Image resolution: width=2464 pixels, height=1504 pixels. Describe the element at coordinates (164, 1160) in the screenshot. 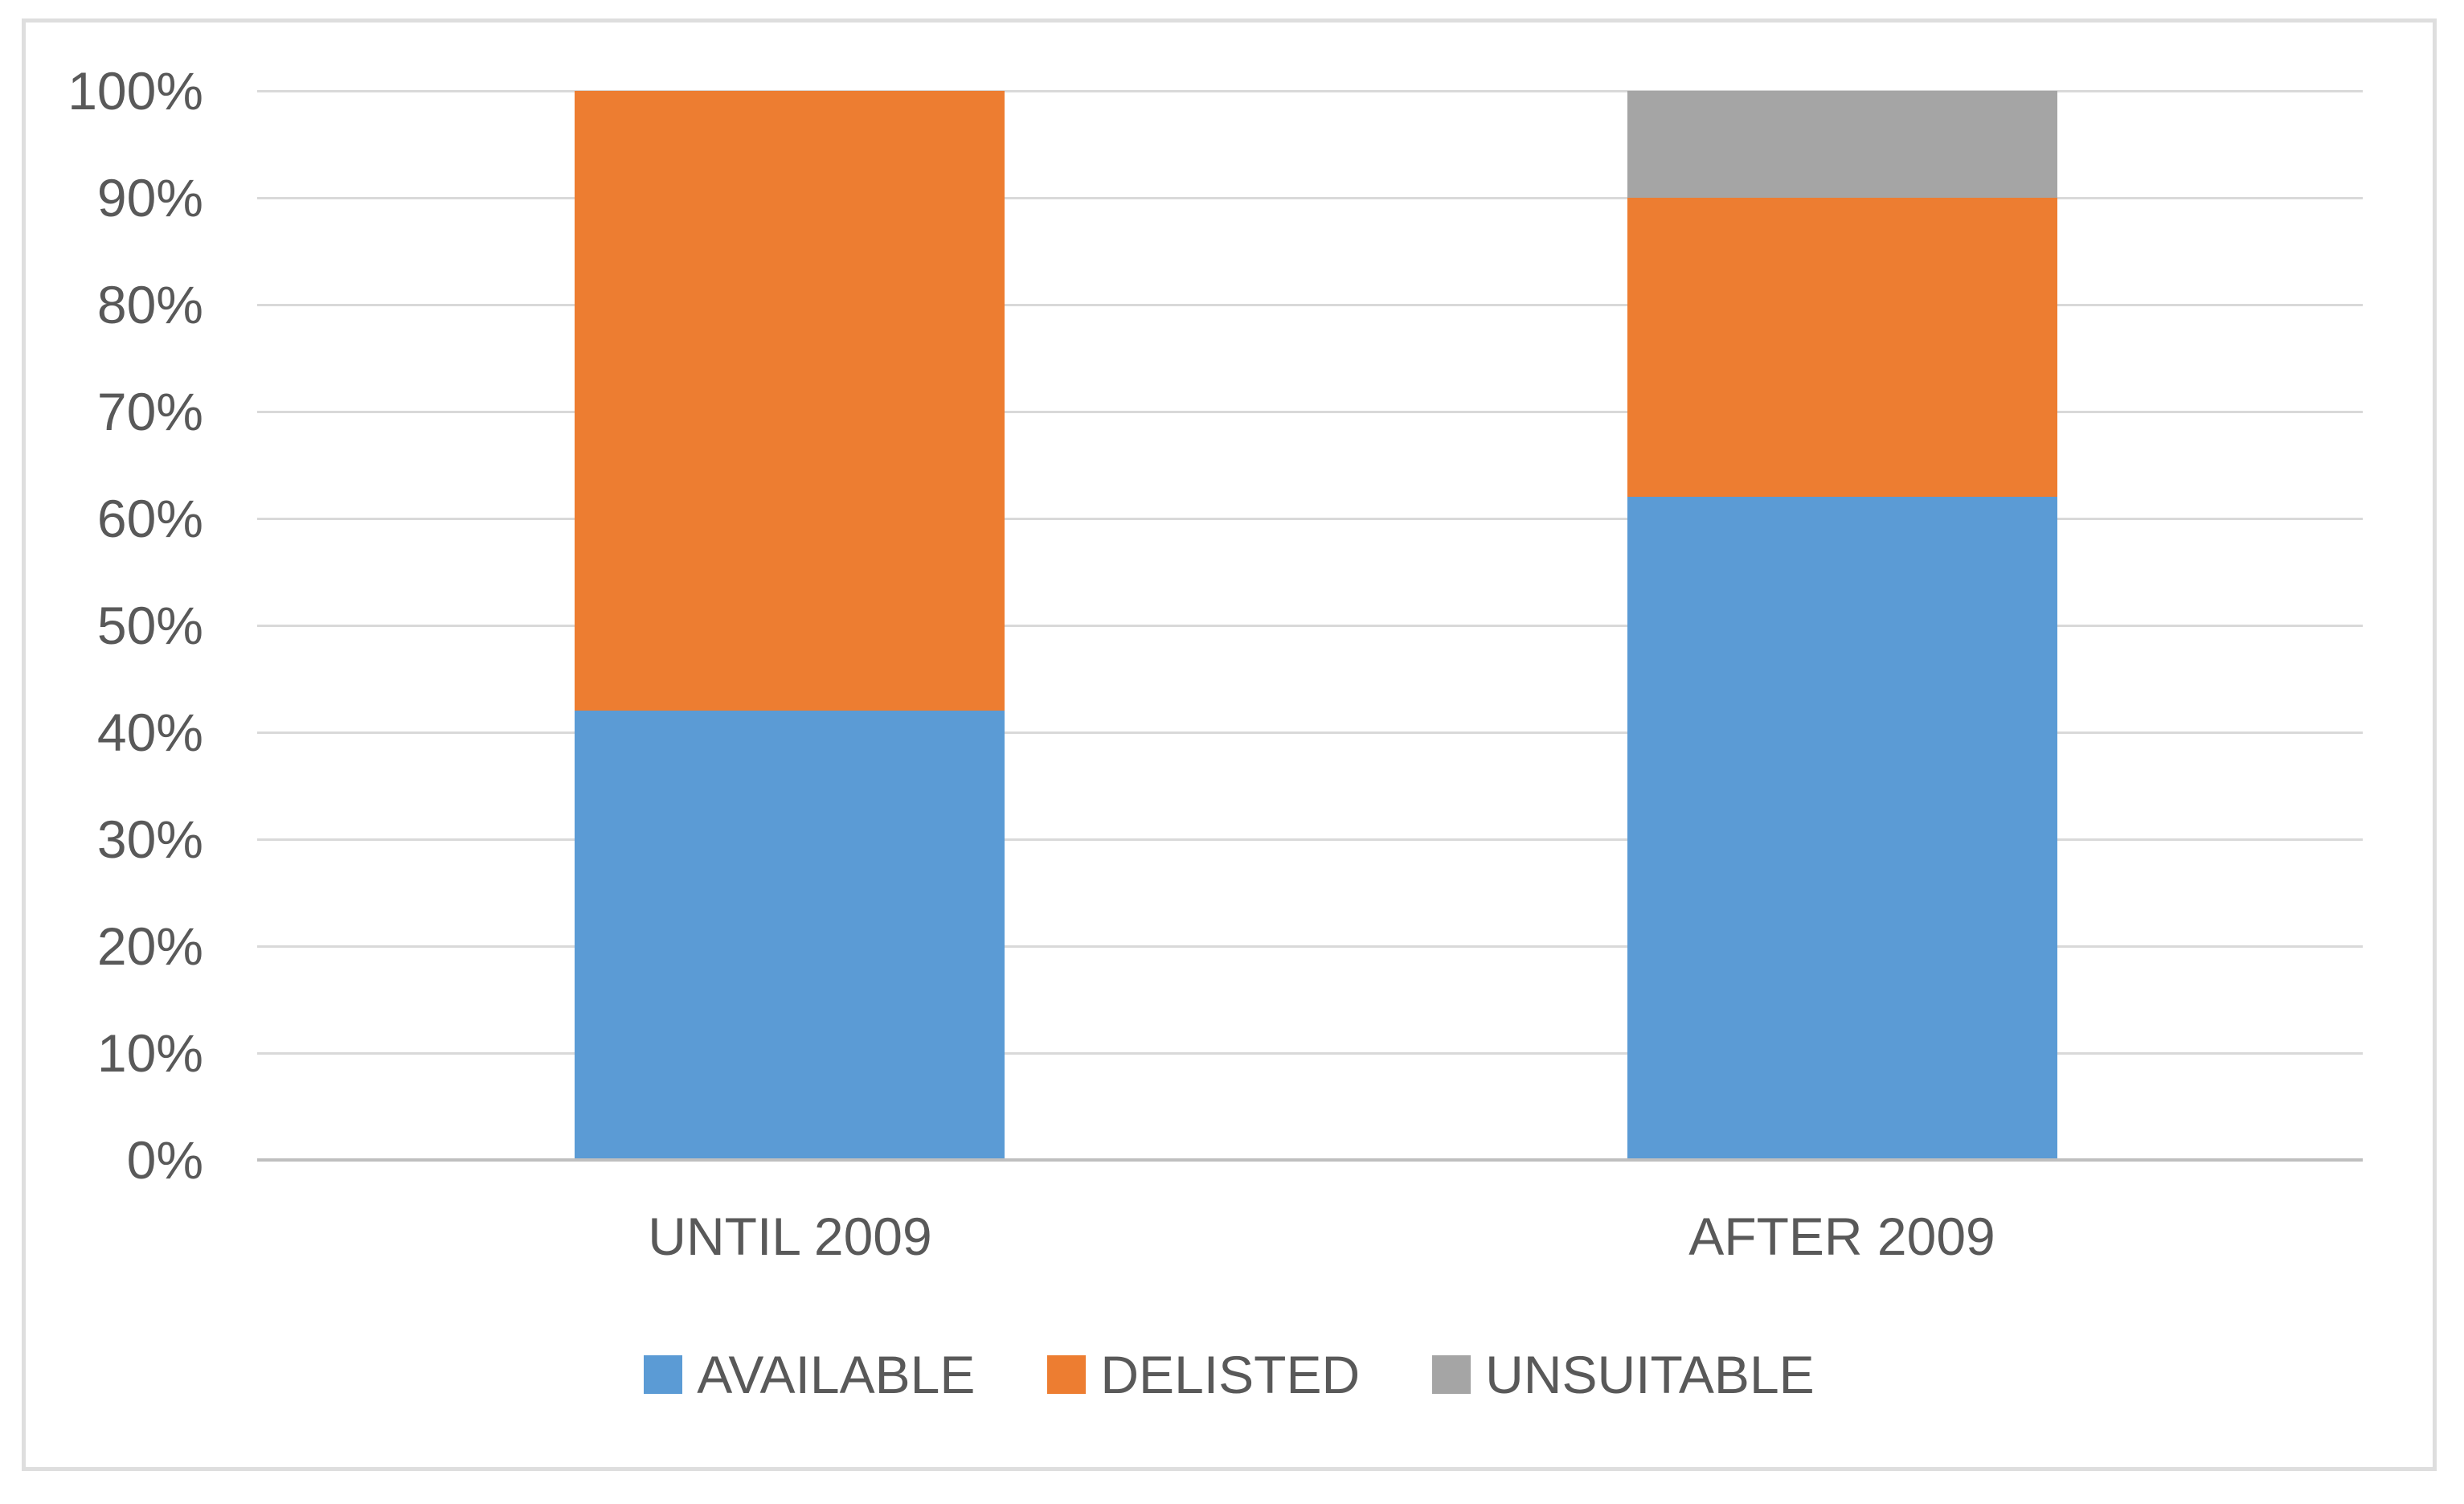

I see `y-tick-label-0pct: 0%` at that location.